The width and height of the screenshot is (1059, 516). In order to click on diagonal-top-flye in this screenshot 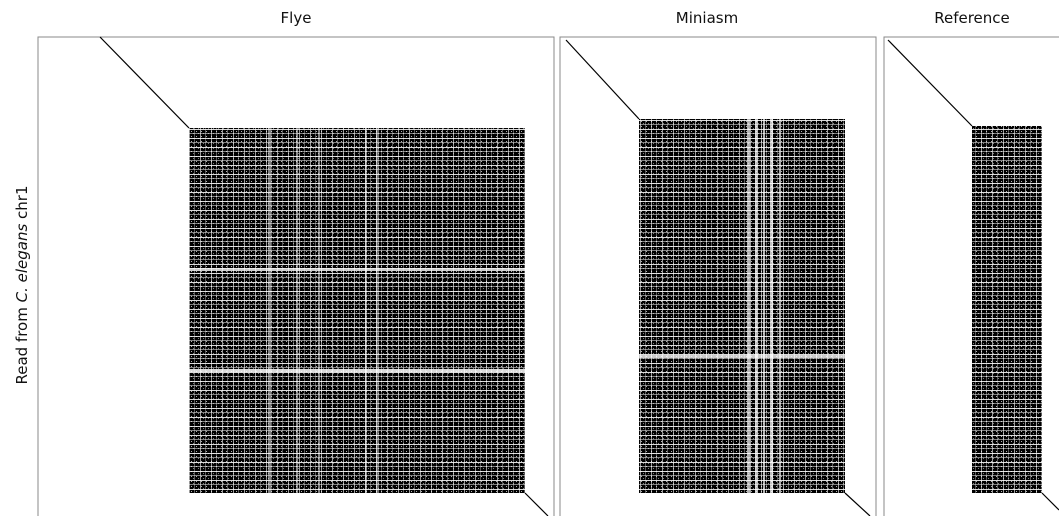, I will do `click(144, 82)`.